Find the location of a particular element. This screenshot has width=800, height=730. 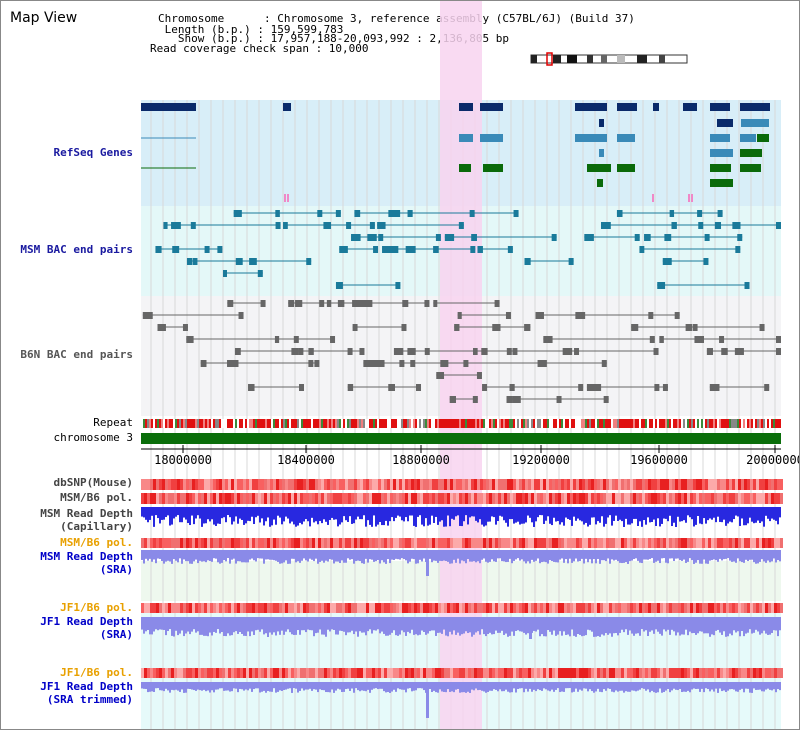

track-label-dbsnp: dbSNP(Mouse) is located at coordinates (93, 482).